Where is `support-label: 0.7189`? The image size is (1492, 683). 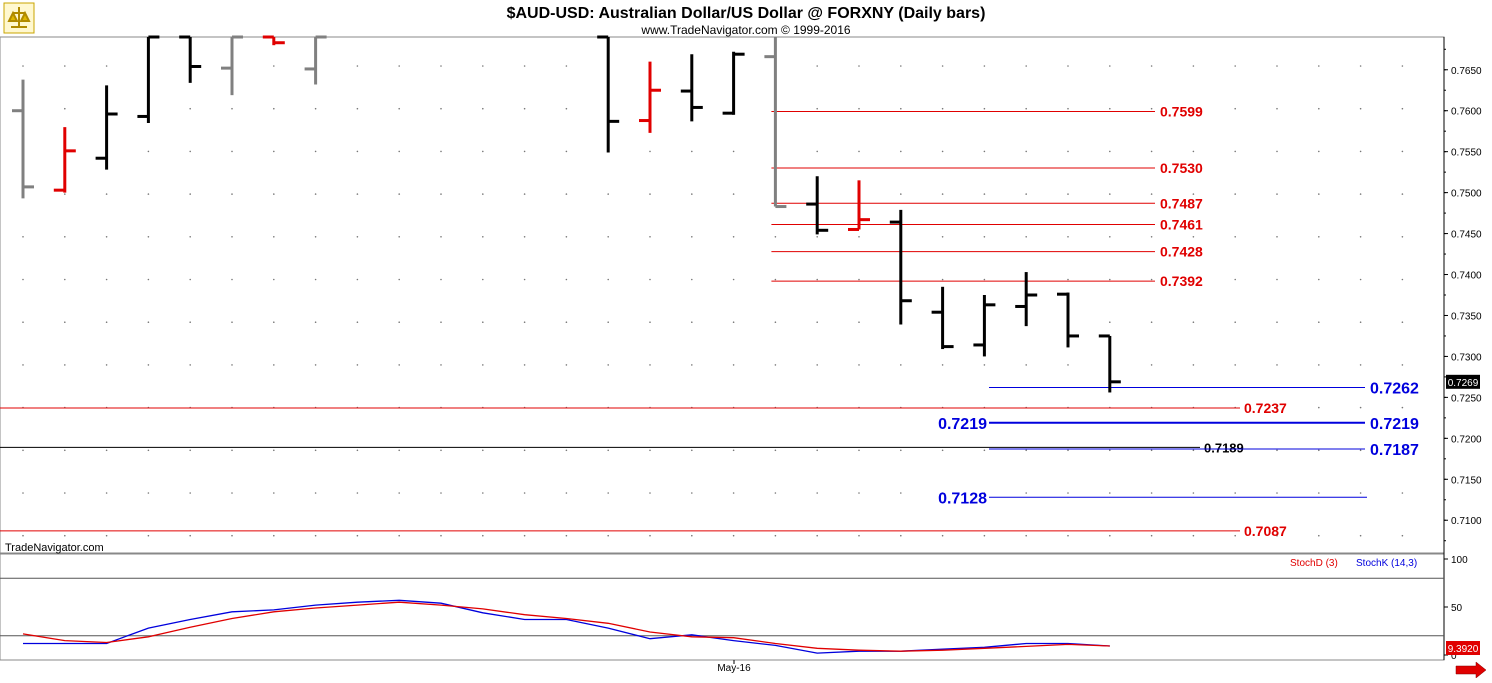 support-label: 0.7189 is located at coordinates (1224, 447).